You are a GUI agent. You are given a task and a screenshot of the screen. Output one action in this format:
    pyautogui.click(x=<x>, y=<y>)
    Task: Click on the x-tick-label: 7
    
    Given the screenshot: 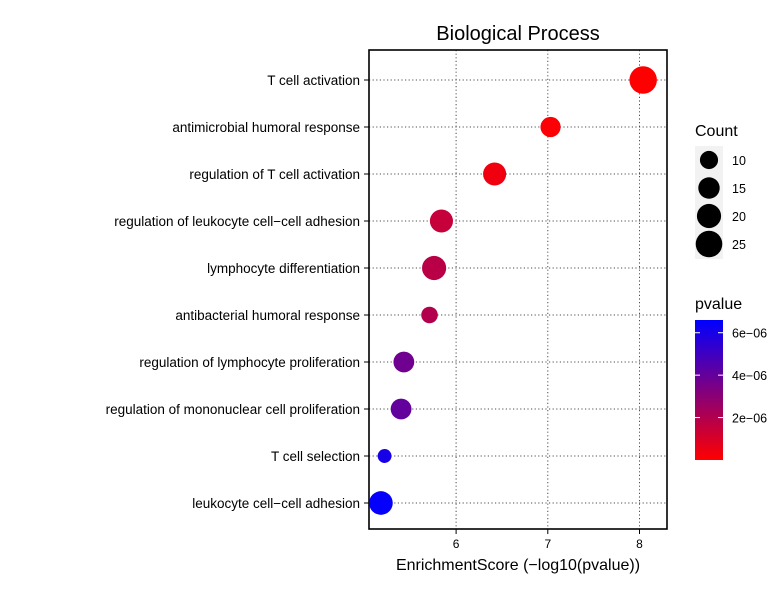 What is the action you would take?
    pyautogui.click(x=547, y=544)
    